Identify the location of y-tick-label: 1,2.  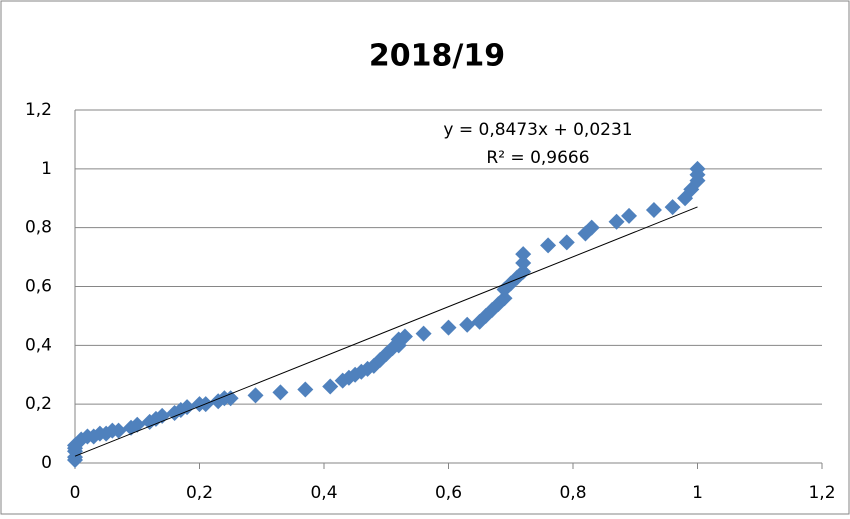
(38, 110).